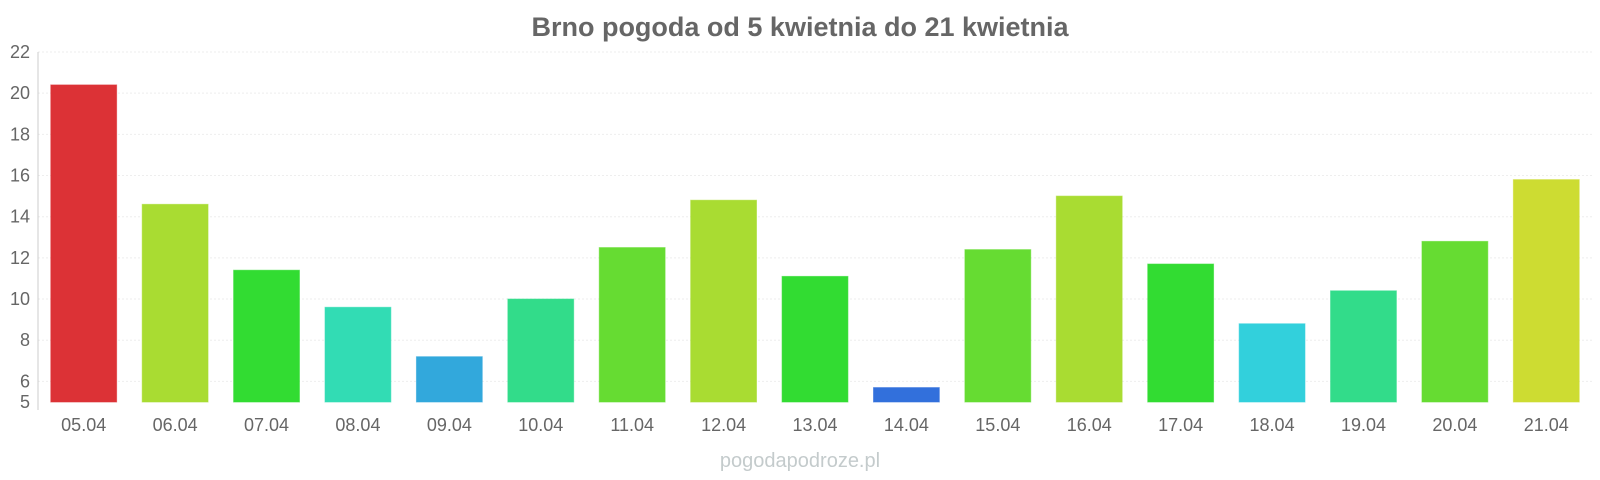 The image size is (1600, 480). Describe the element at coordinates (25, 381) in the screenshot. I see `y-tick-label: 6` at that location.